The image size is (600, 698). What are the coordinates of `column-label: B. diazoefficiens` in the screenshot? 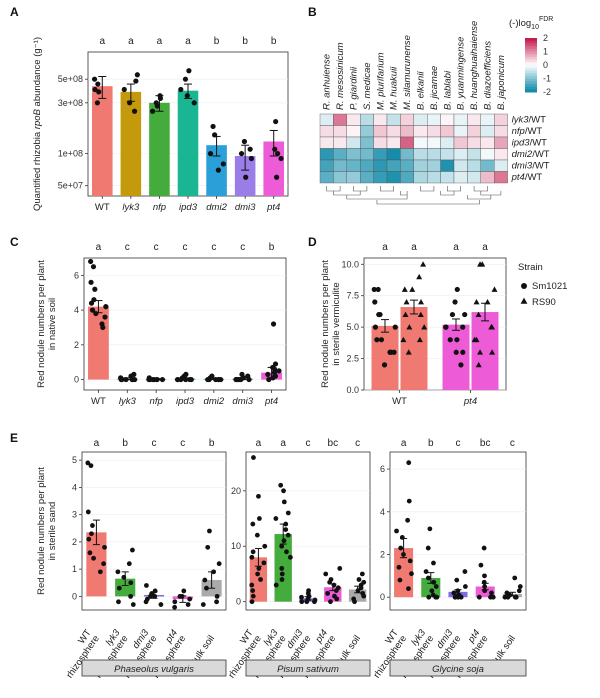 It's located at (488, 75).